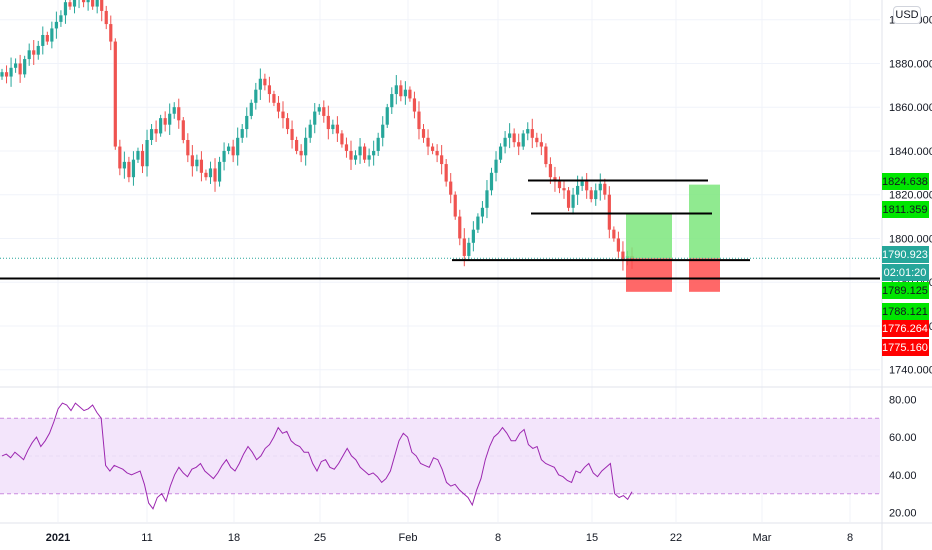 Image resolution: width=932 pixels, height=550 pixels. I want to click on price-tag: 1775.160, so click(905, 347).